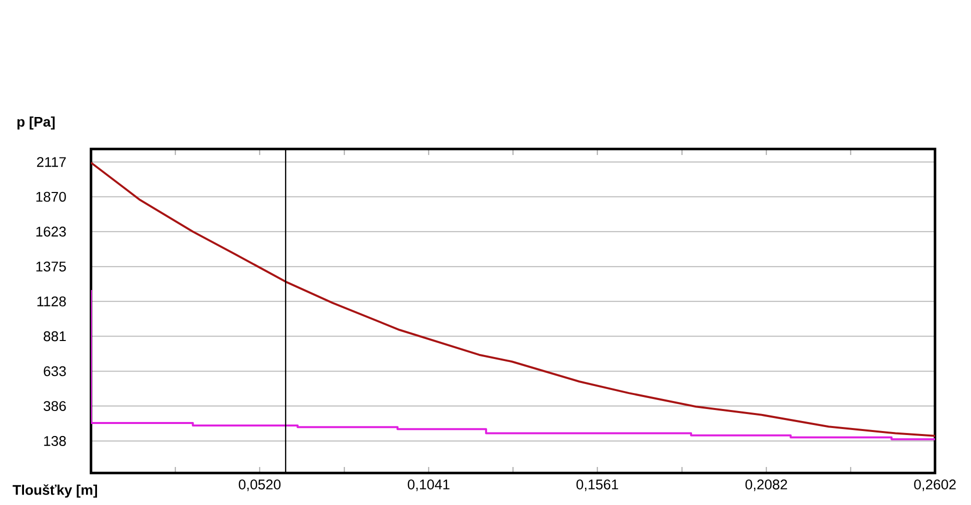  What do you see at coordinates (55, 406) in the screenshot?
I see `y-tick-label: 386` at bounding box center [55, 406].